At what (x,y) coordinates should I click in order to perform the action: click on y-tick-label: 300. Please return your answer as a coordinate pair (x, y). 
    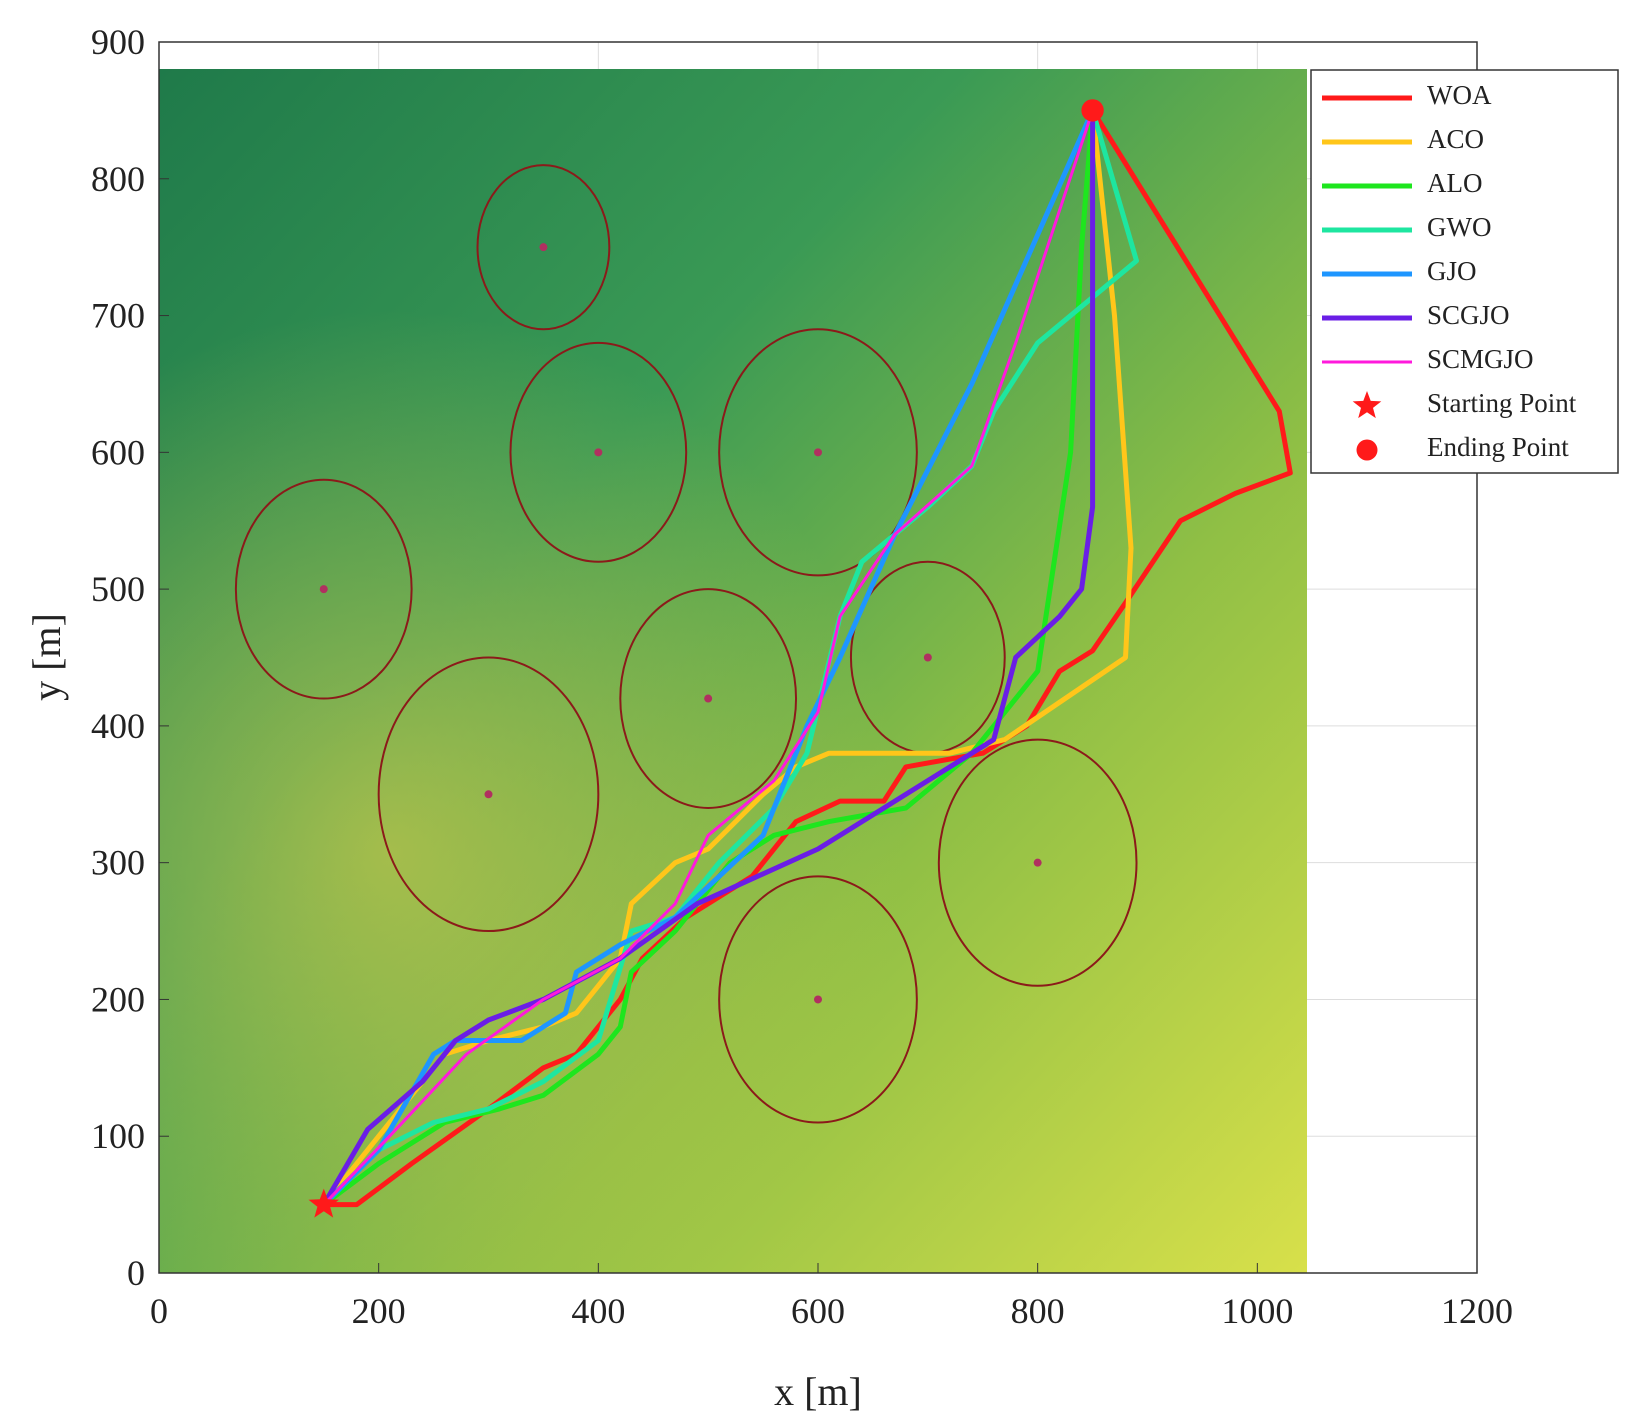
    Looking at the image, I should click on (118, 863).